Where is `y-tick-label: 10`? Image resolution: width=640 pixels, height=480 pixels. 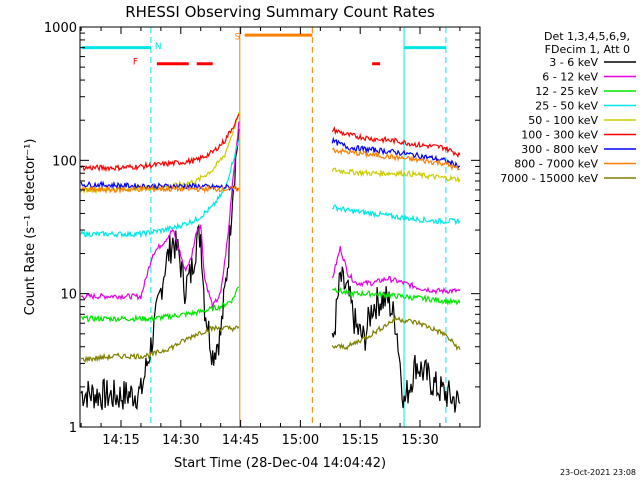 y-tick-label: 10 is located at coordinates (68, 295).